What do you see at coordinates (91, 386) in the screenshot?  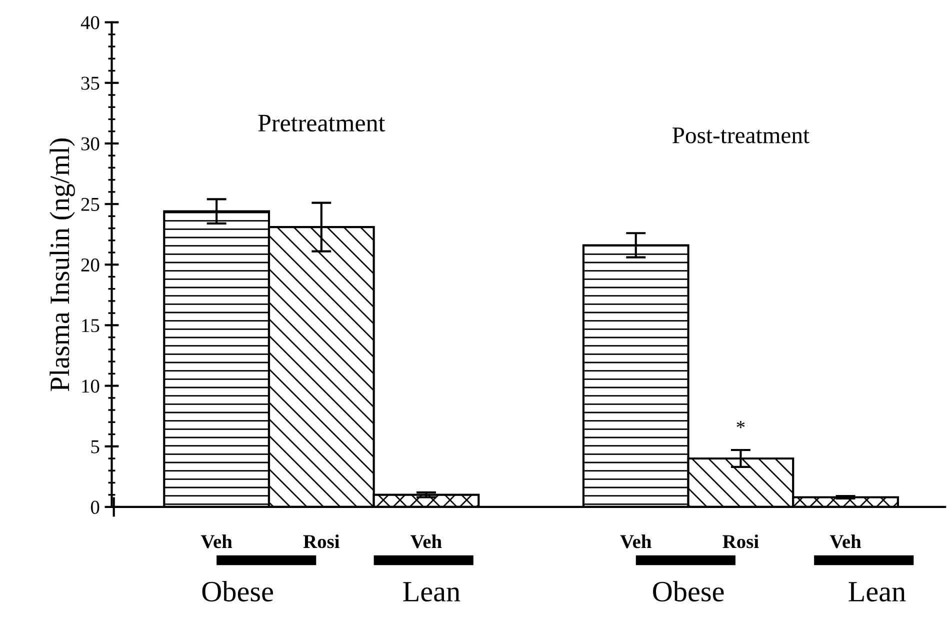 I see `y-tick-label: 10` at bounding box center [91, 386].